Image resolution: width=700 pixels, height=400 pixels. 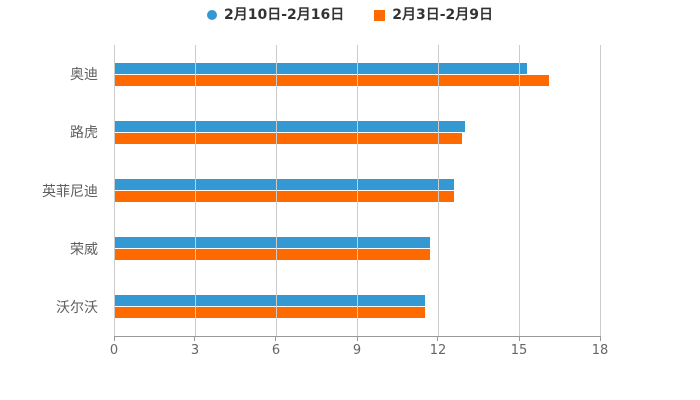 I want to click on legend-item-series-1: 2月3日-2月9日, so click(x=433, y=15).